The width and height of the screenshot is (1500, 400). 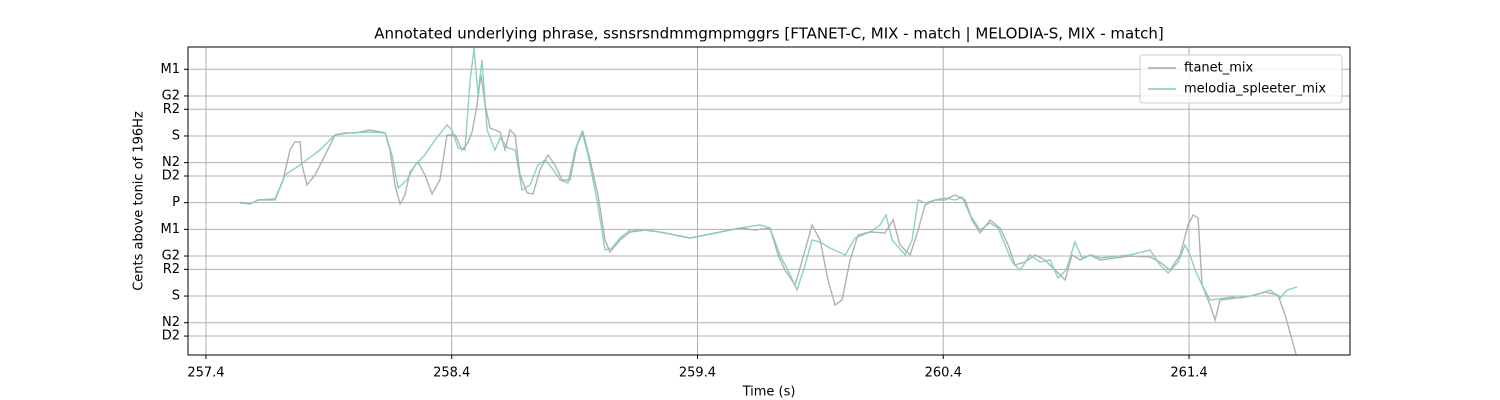 I want to click on x-tick-label: 260.4, so click(x=943, y=373).